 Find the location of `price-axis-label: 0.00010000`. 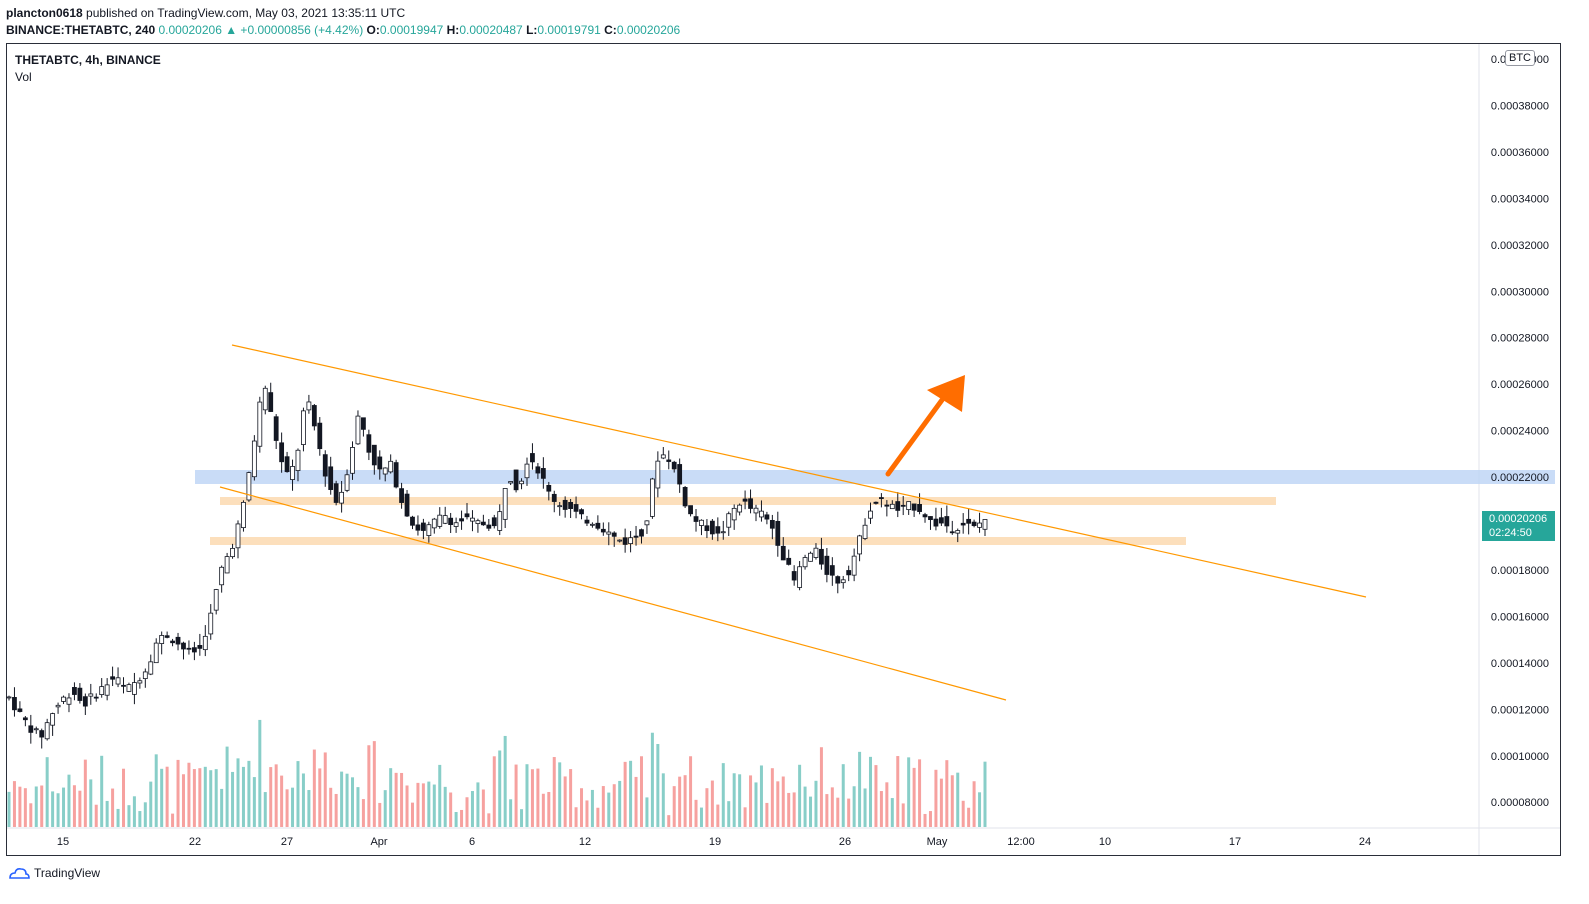

price-axis-label: 0.00010000 is located at coordinates (1520, 757).